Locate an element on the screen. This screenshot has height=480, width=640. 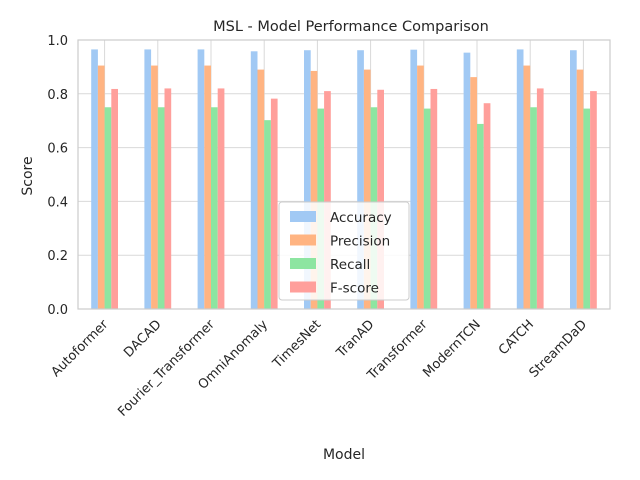
legend-label: Precision is located at coordinates (360, 242).